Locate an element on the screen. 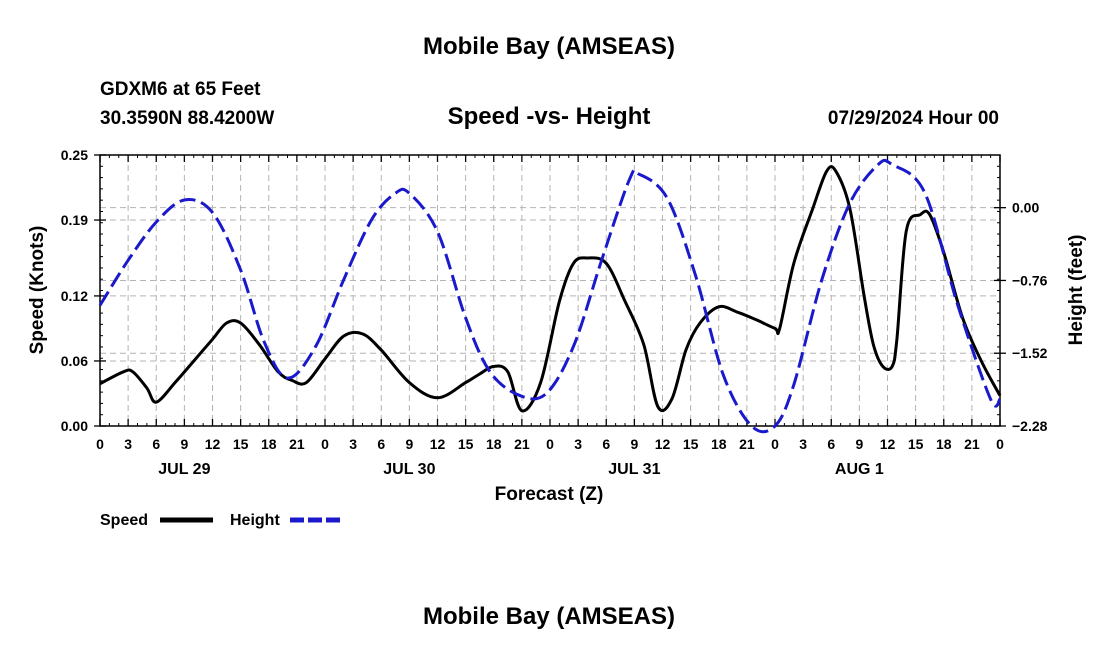 The width and height of the screenshot is (1100, 650). y2-tick-label: −2.28 is located at coordinates (1030, 426).